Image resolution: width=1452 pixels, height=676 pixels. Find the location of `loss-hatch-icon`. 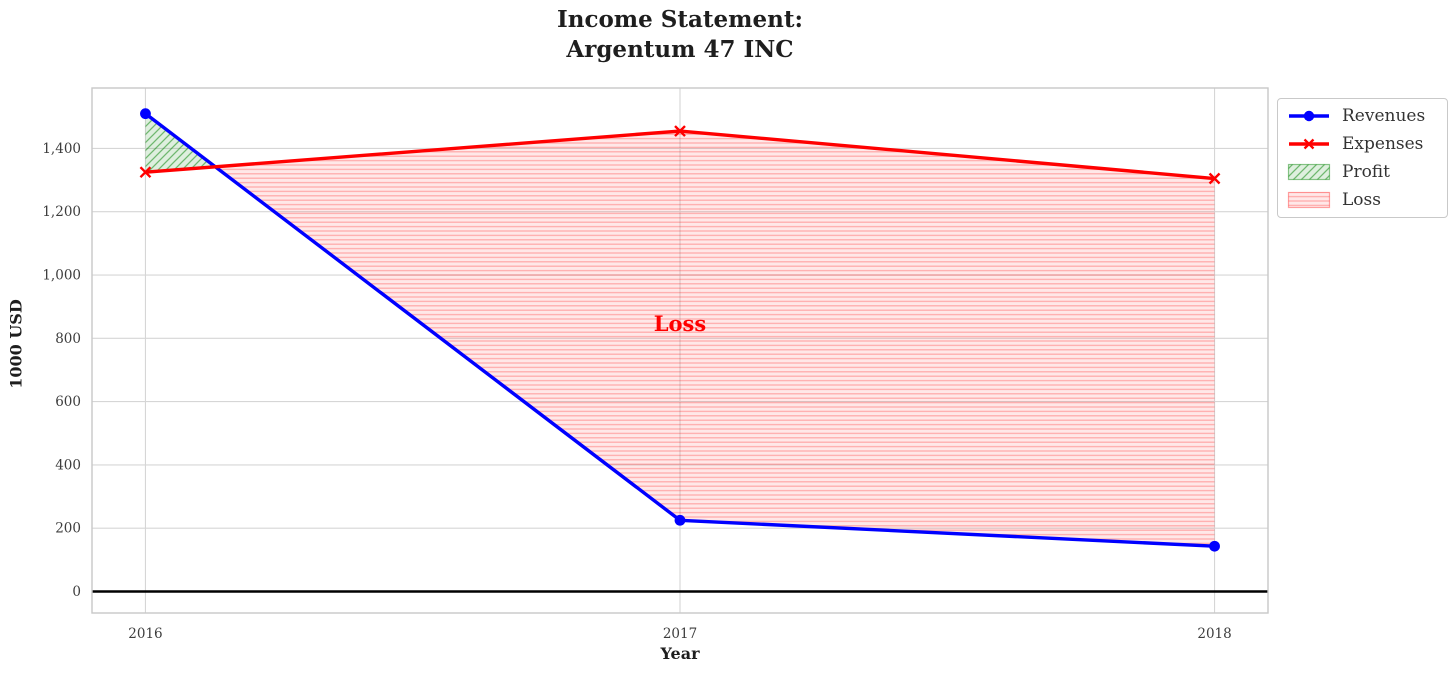

loss-hatch-icon is located at coordinates (1309, 200).